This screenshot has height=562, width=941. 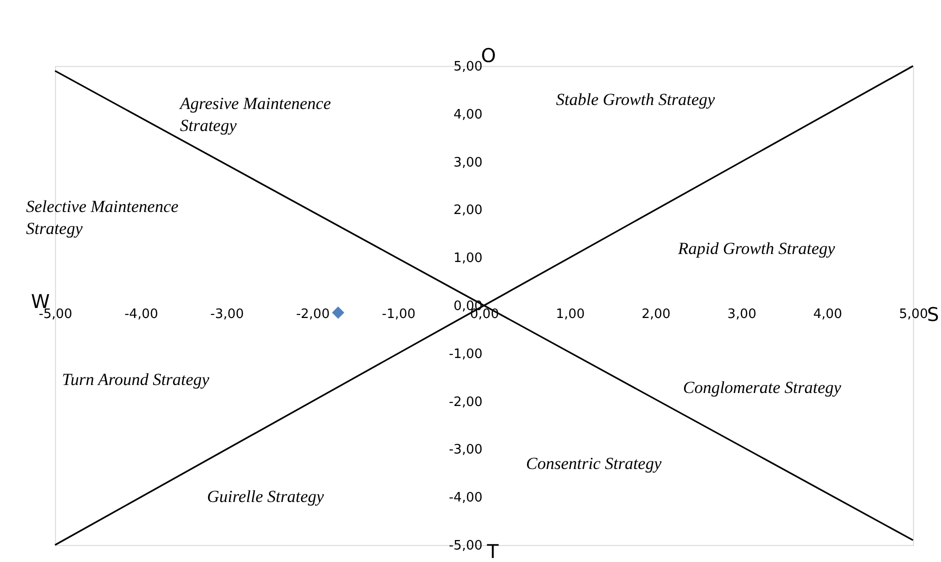 I want to click on text: S, so click(x=933, y=315).